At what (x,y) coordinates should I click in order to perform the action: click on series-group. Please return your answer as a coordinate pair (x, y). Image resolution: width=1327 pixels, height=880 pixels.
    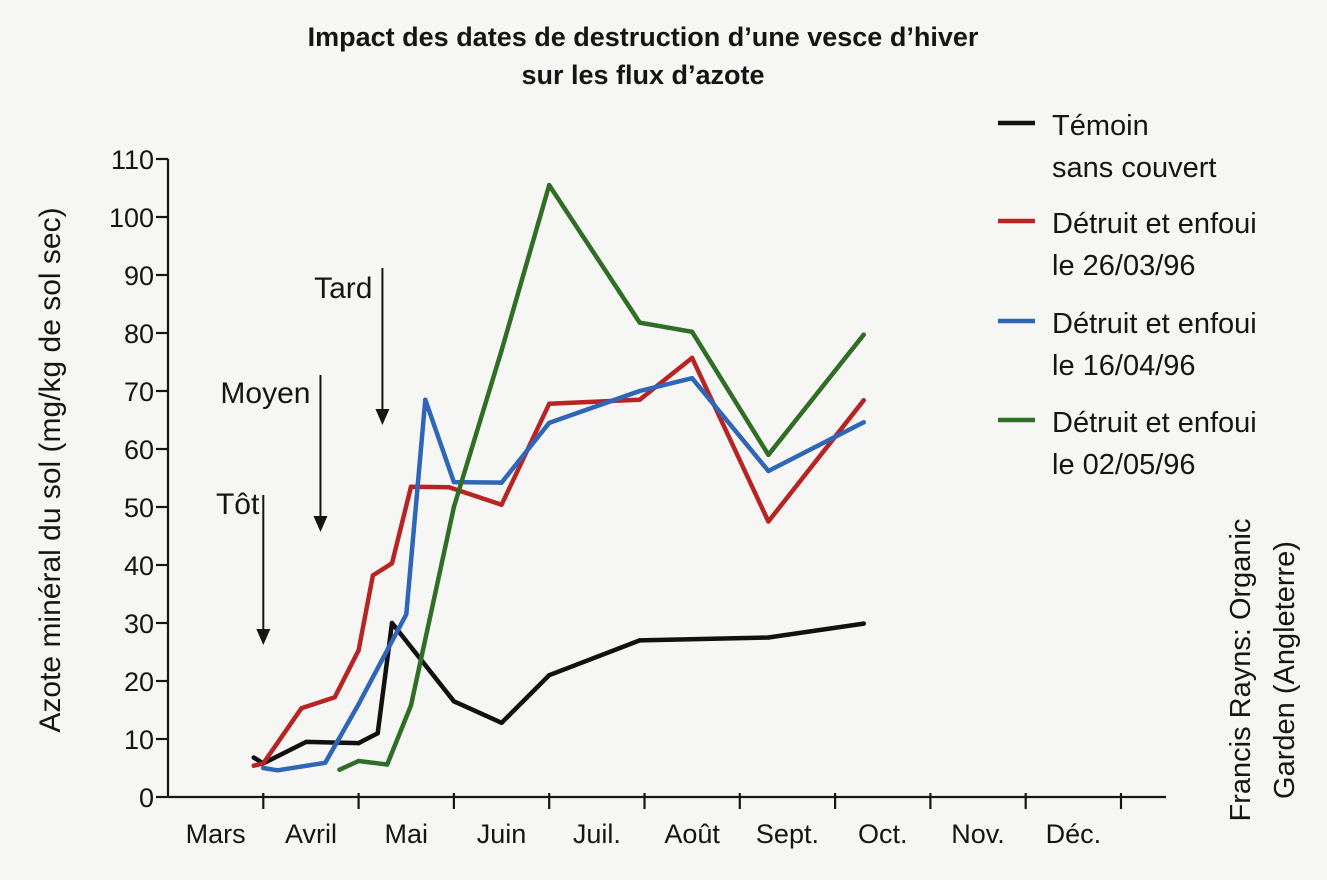
    Looking at the image, I should click on (558, 693).